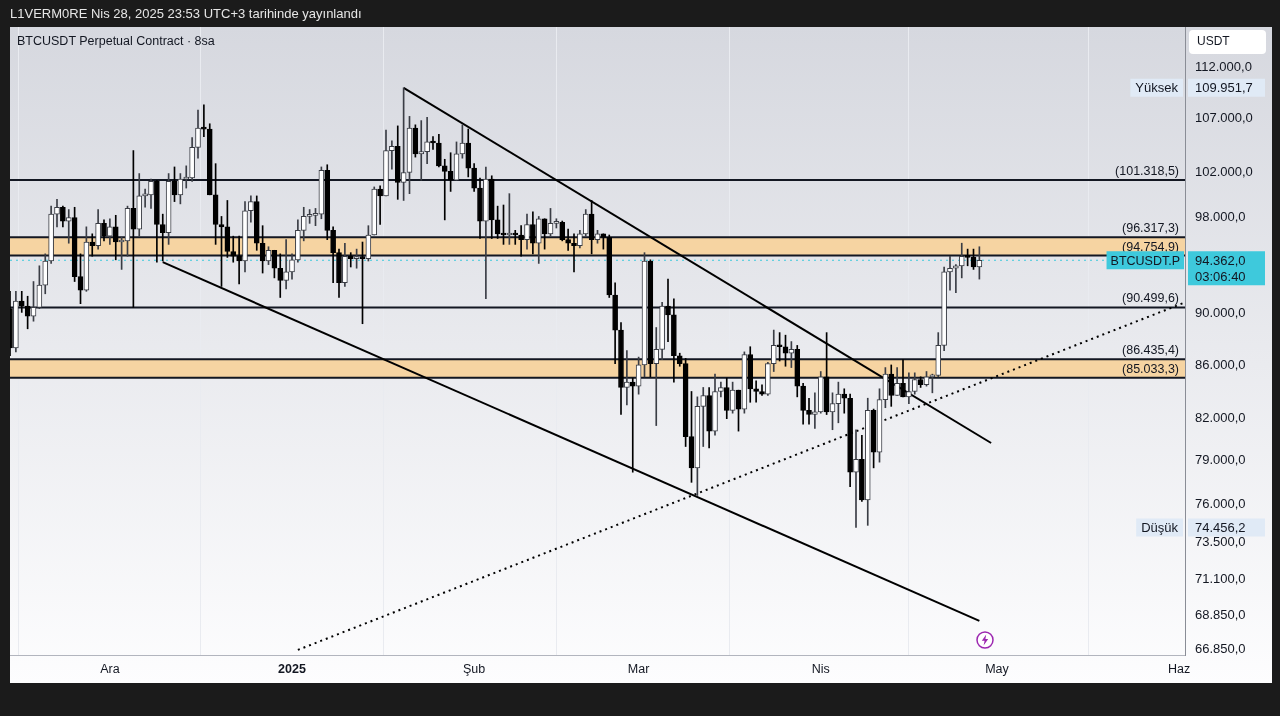 The image size is (1280, 716). Describe the element at coordinates (1220, 260) in the screenshot. I see `text: 94.362,0` at that location.